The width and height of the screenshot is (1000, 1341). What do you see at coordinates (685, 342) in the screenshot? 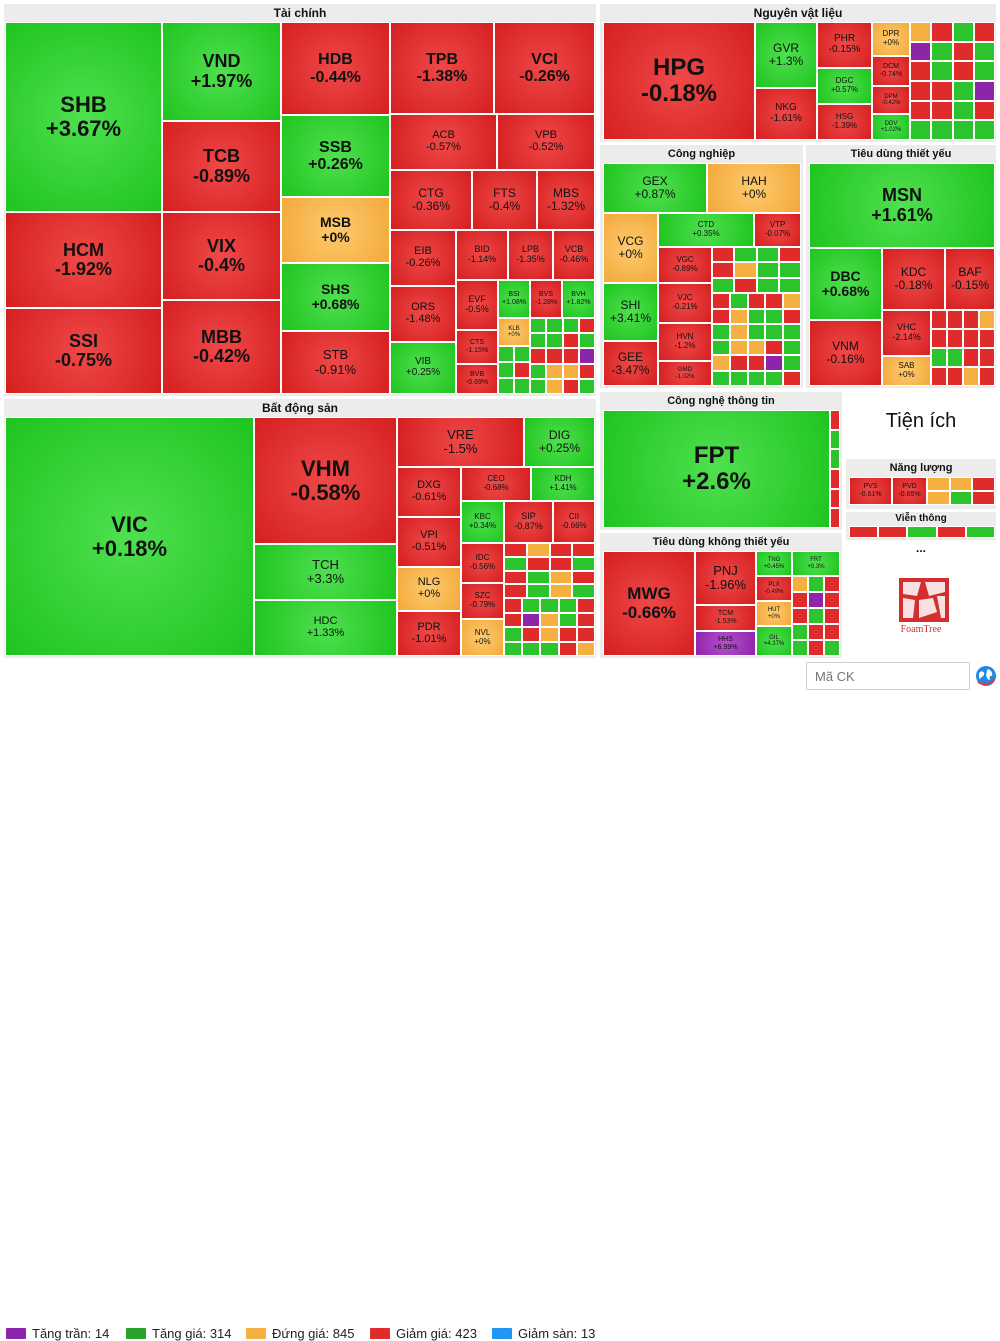
I see `stock-tile-hvn: HVN -1.2%` at bounding box center [685, 342].